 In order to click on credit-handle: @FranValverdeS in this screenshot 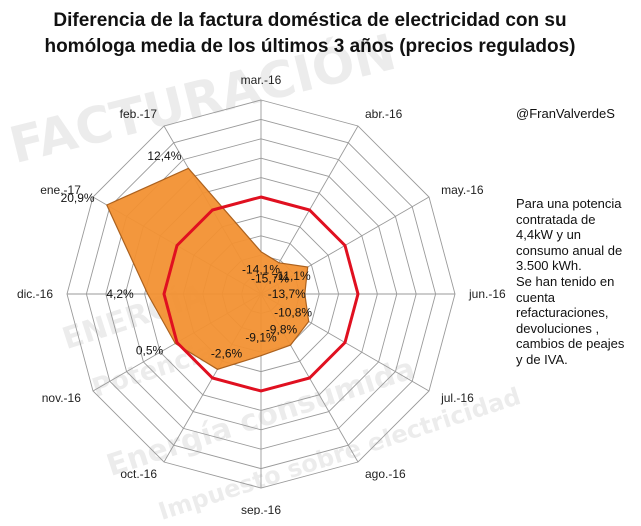, I will do `click(565, 113)`.